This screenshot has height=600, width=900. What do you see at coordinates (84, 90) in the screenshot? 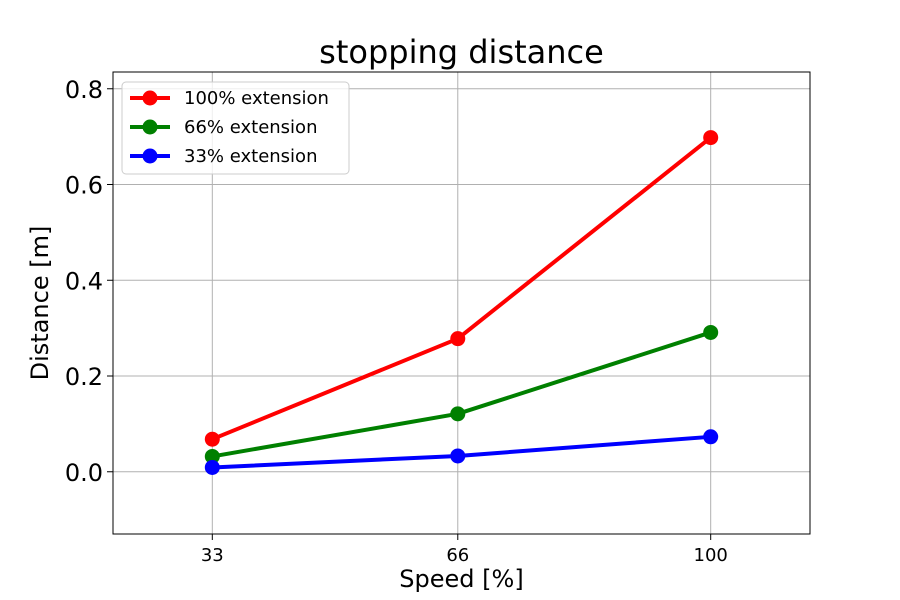
I see `y-tick-label: 0.8` at bounding box center [84, 90].